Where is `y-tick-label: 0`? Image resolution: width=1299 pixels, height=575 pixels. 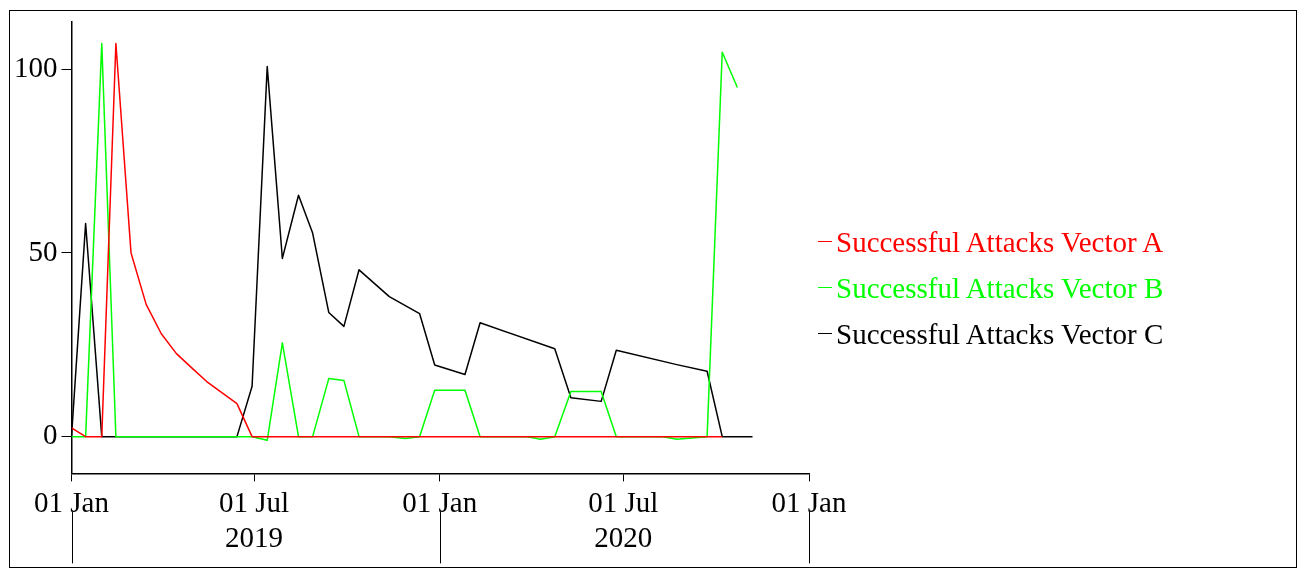
y-tick-label: 0 is located at coordinates (50, 434).